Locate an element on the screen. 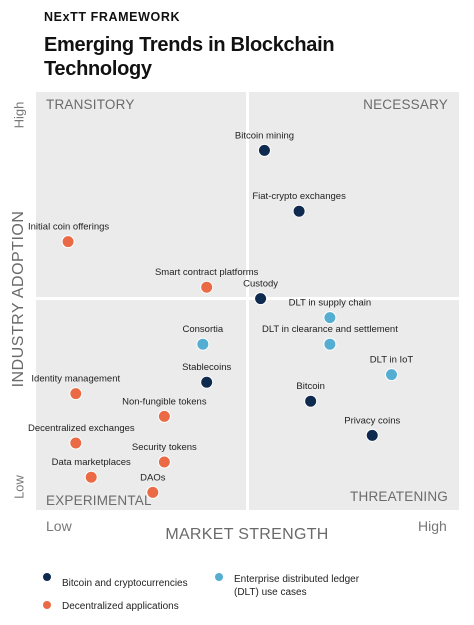  point-data-marketplaces is located at coordinates (91, 477).